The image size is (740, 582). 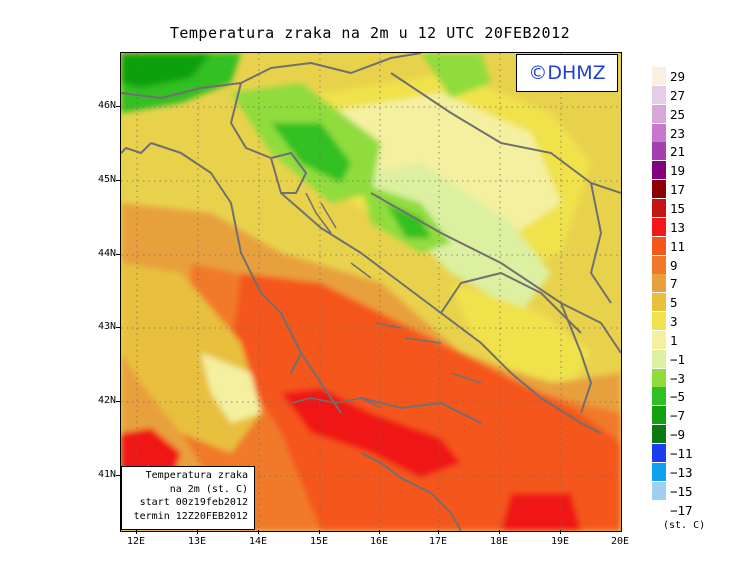 What do you see at coordinates (560, 541) in the screenshot?
I see `lon-label-19e: 19E` at bounding box center [560, 541].